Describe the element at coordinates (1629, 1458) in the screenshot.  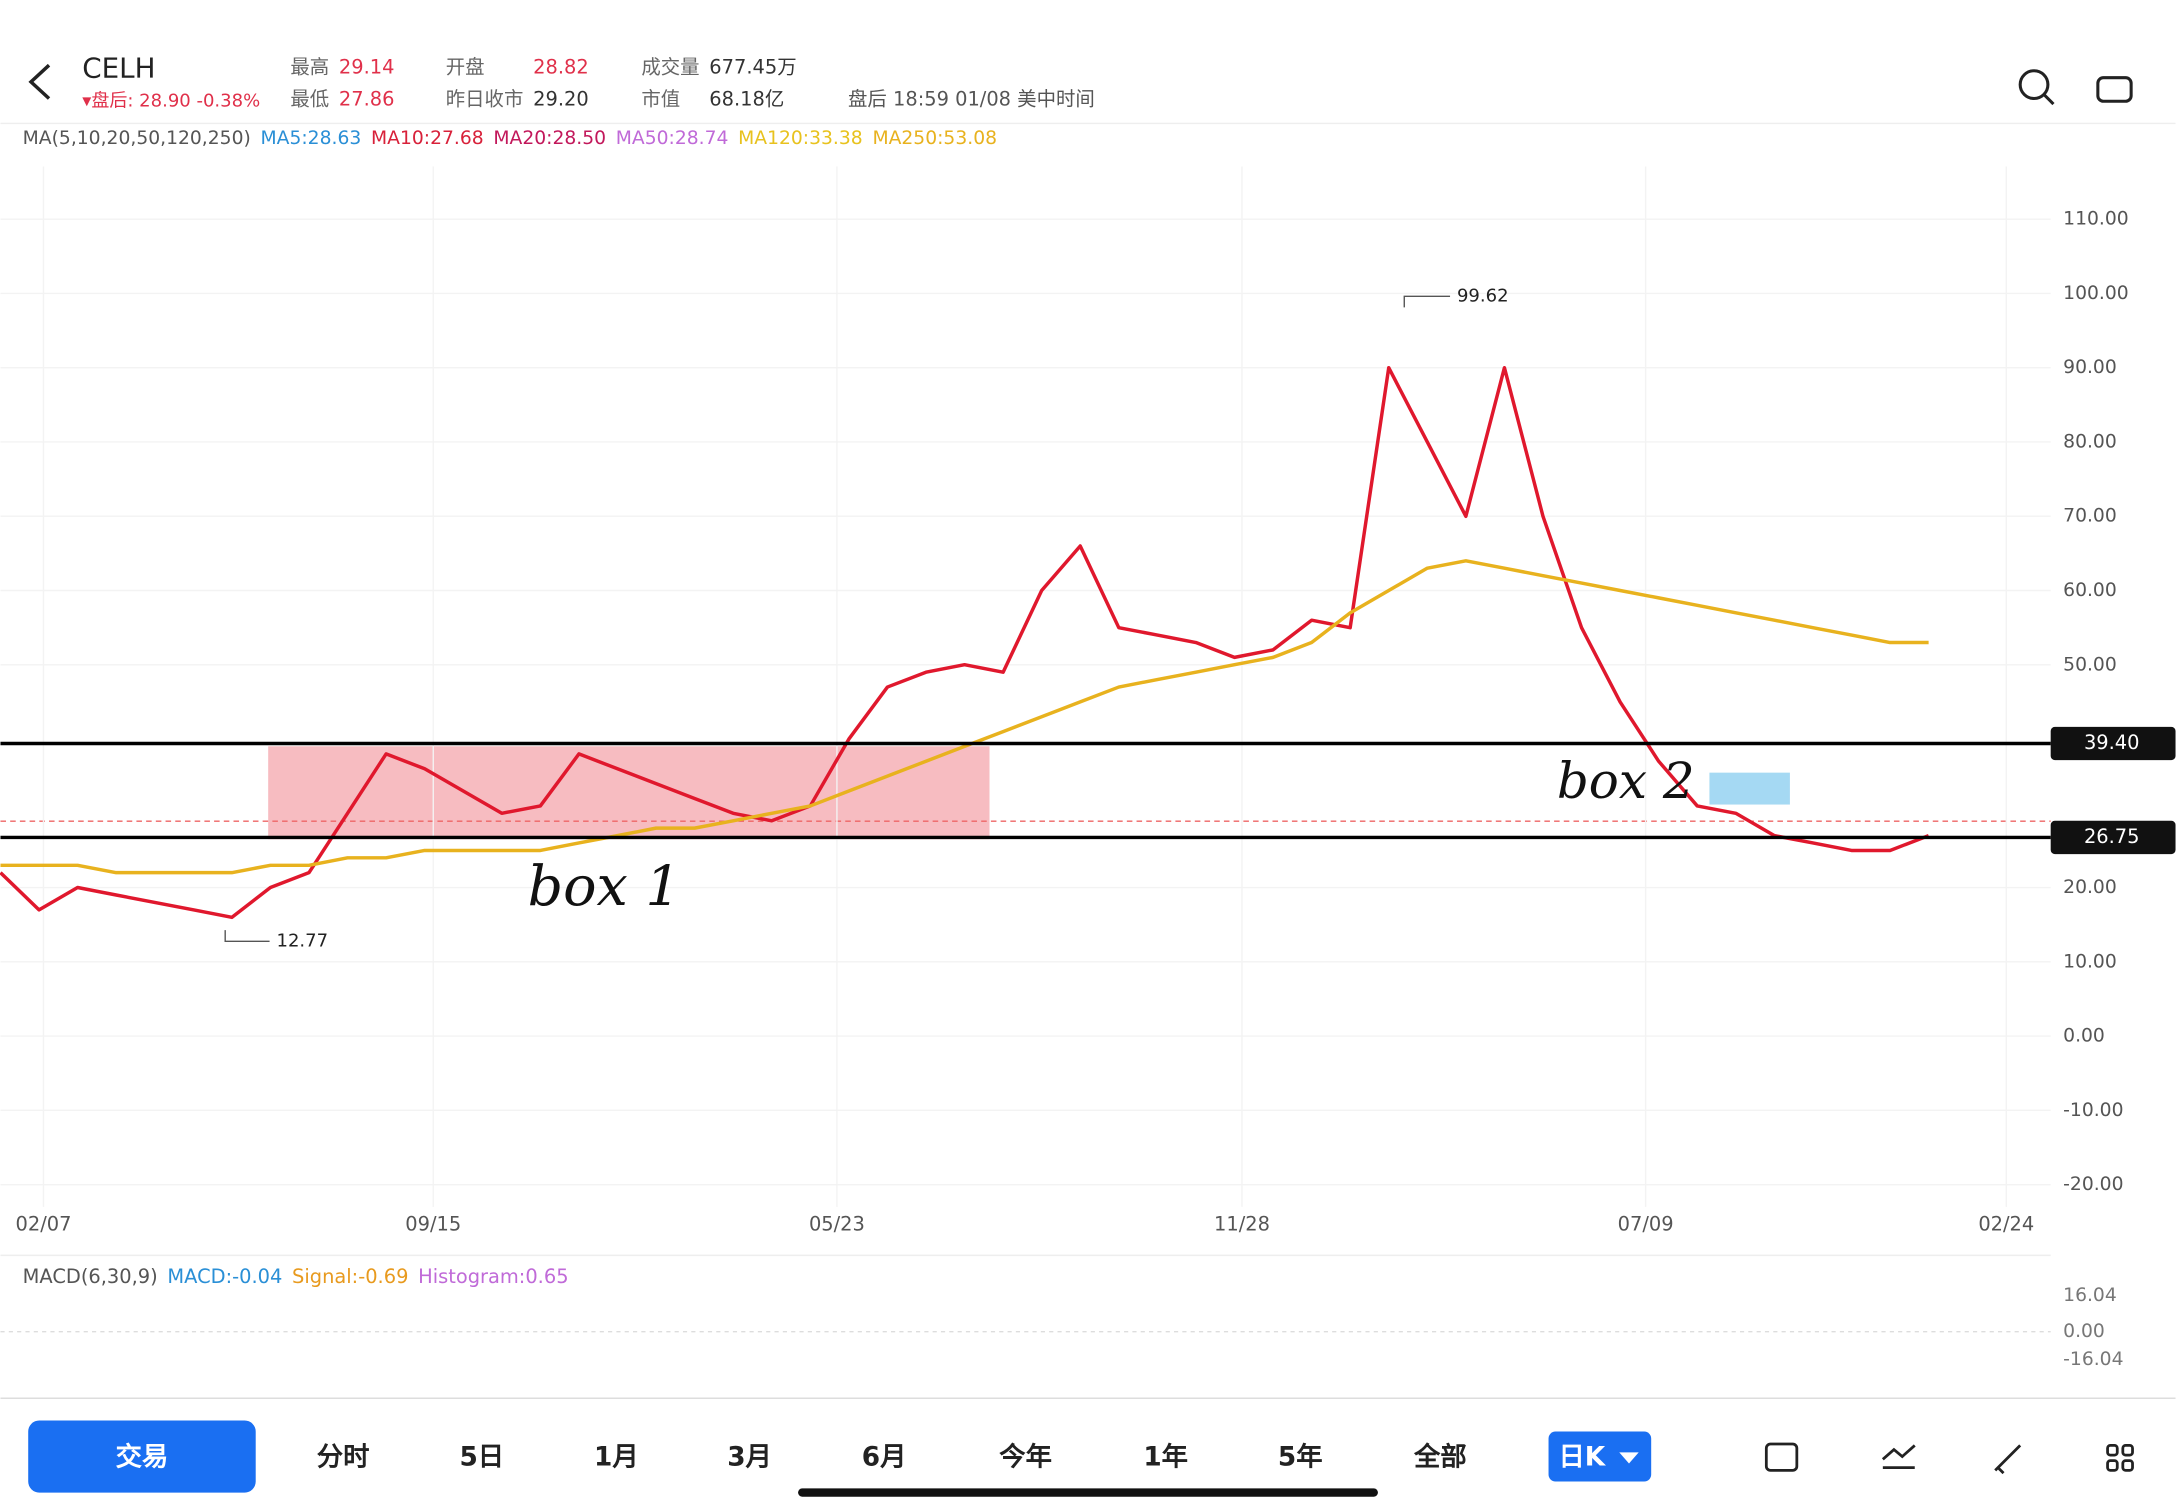
I see `dropdown-arrow` at that location.